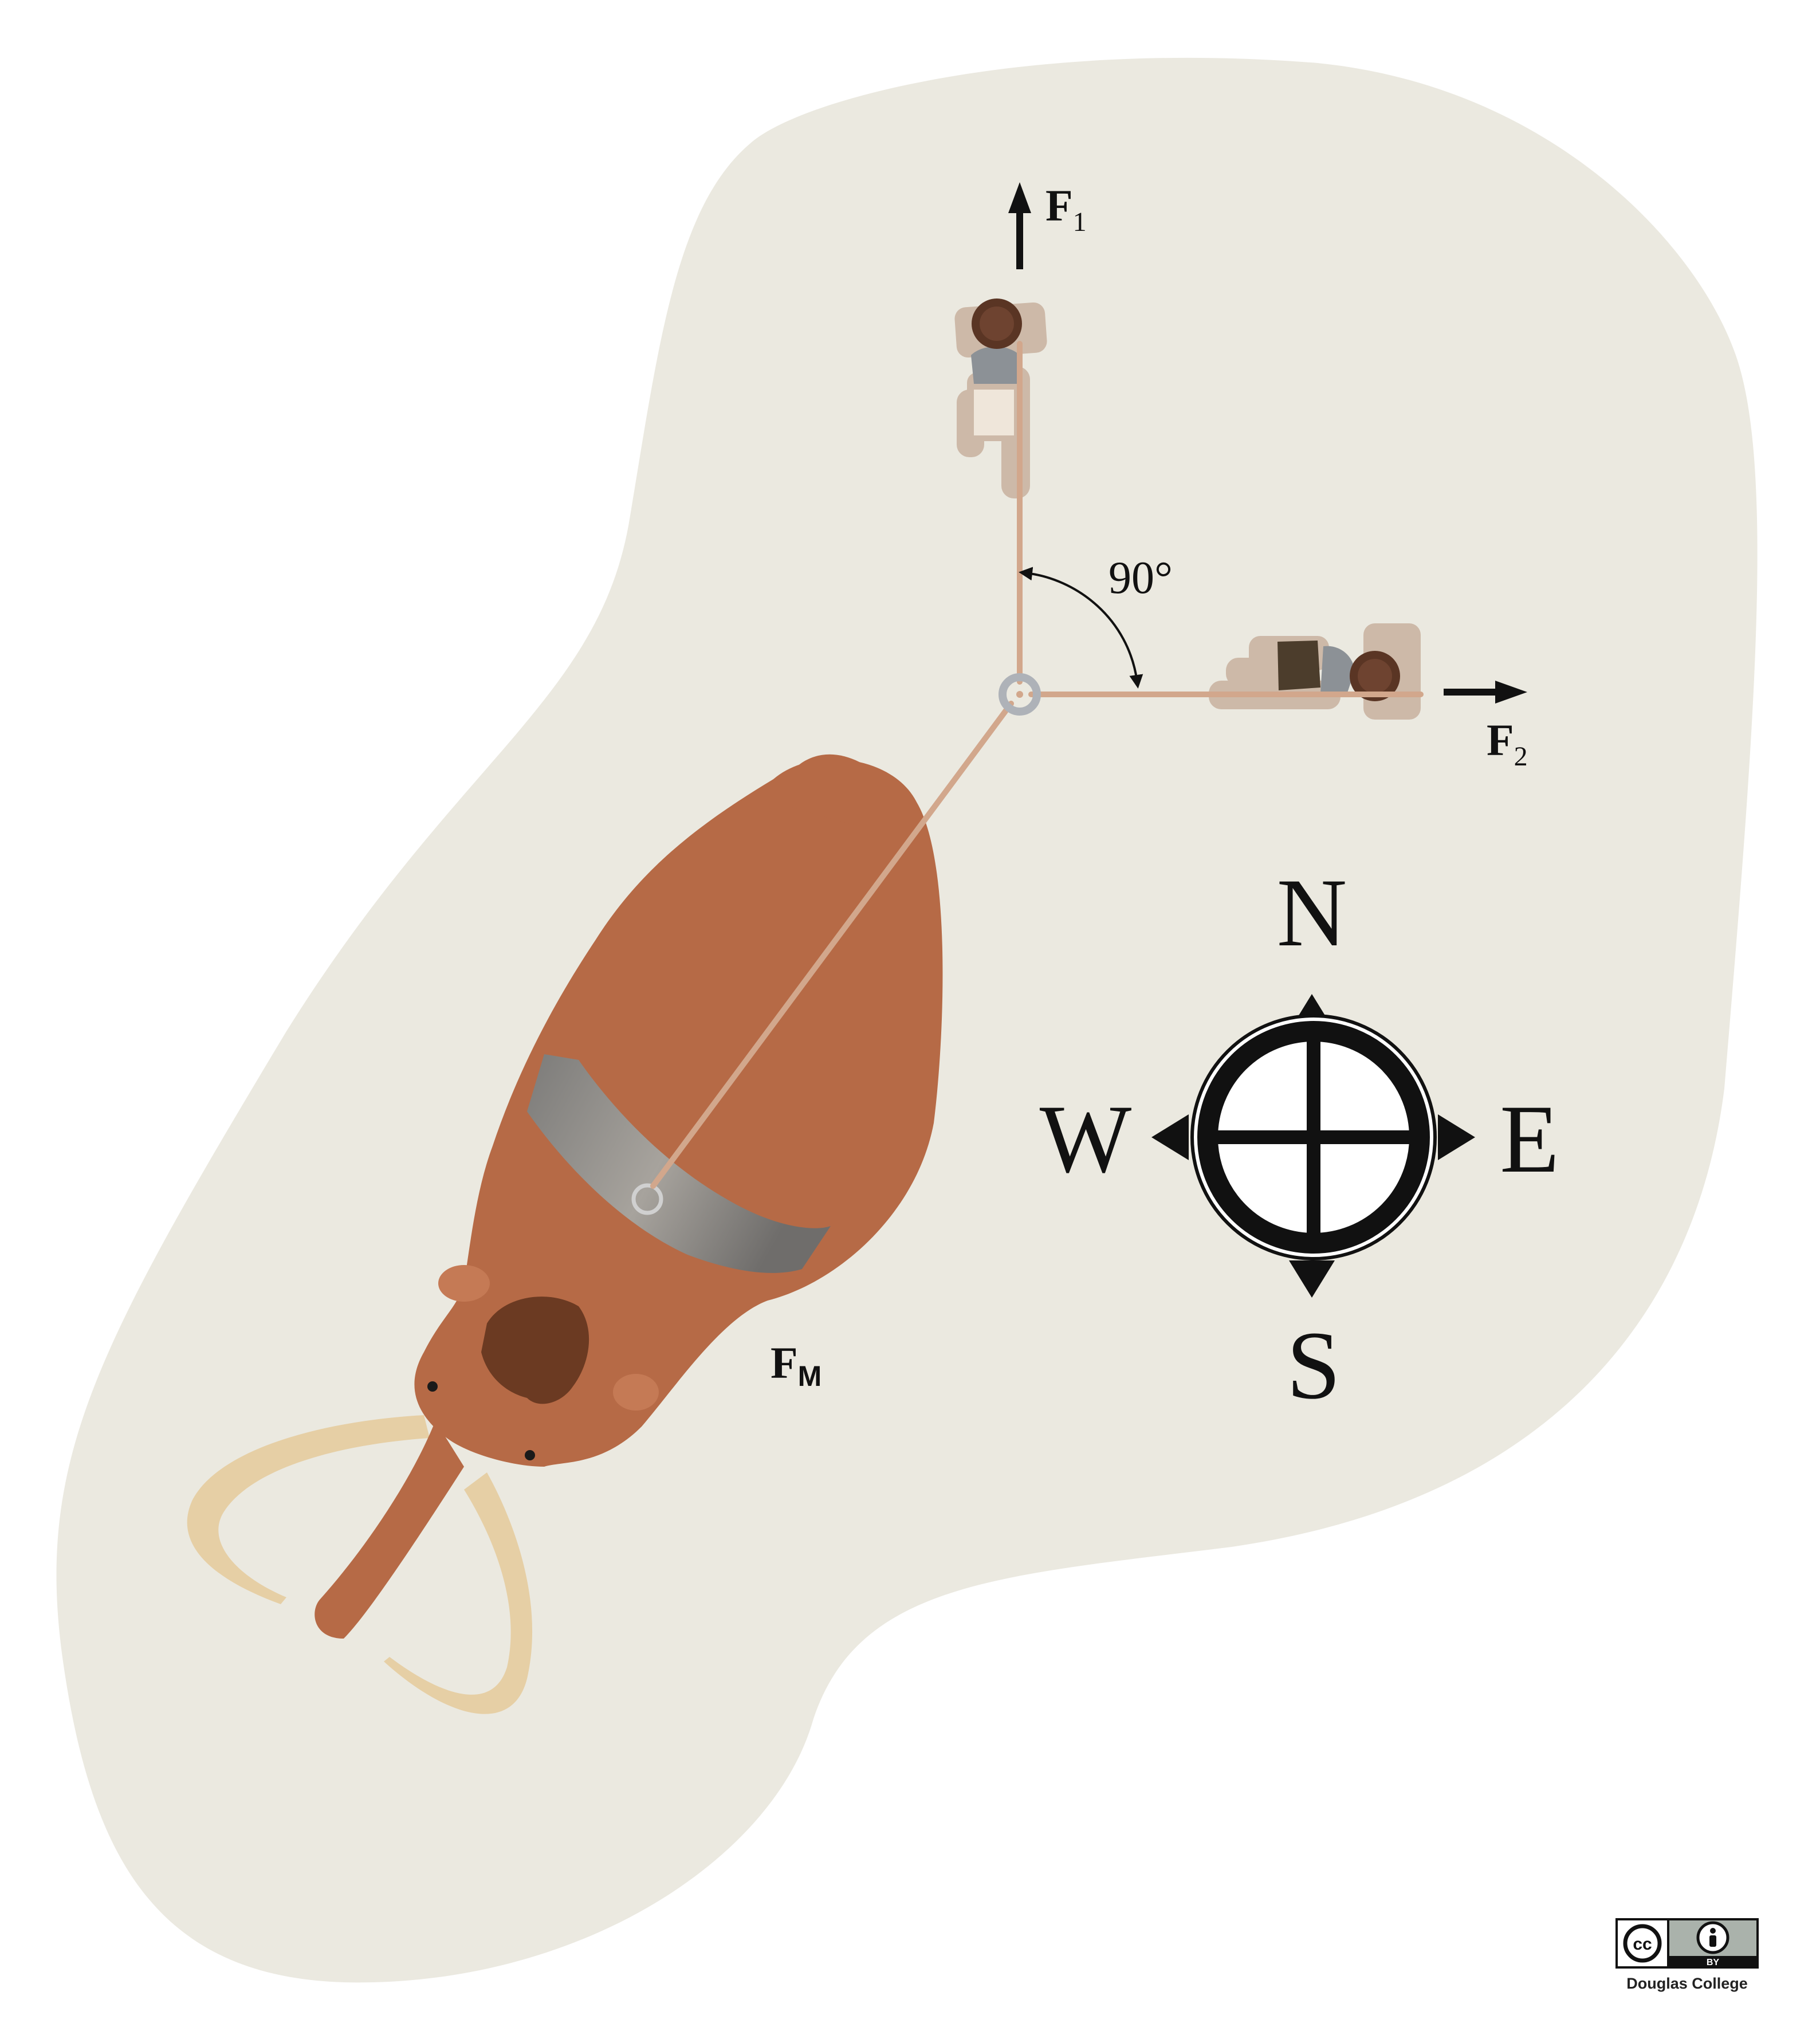  I want to click on left-tusk, so click(308, 1509).